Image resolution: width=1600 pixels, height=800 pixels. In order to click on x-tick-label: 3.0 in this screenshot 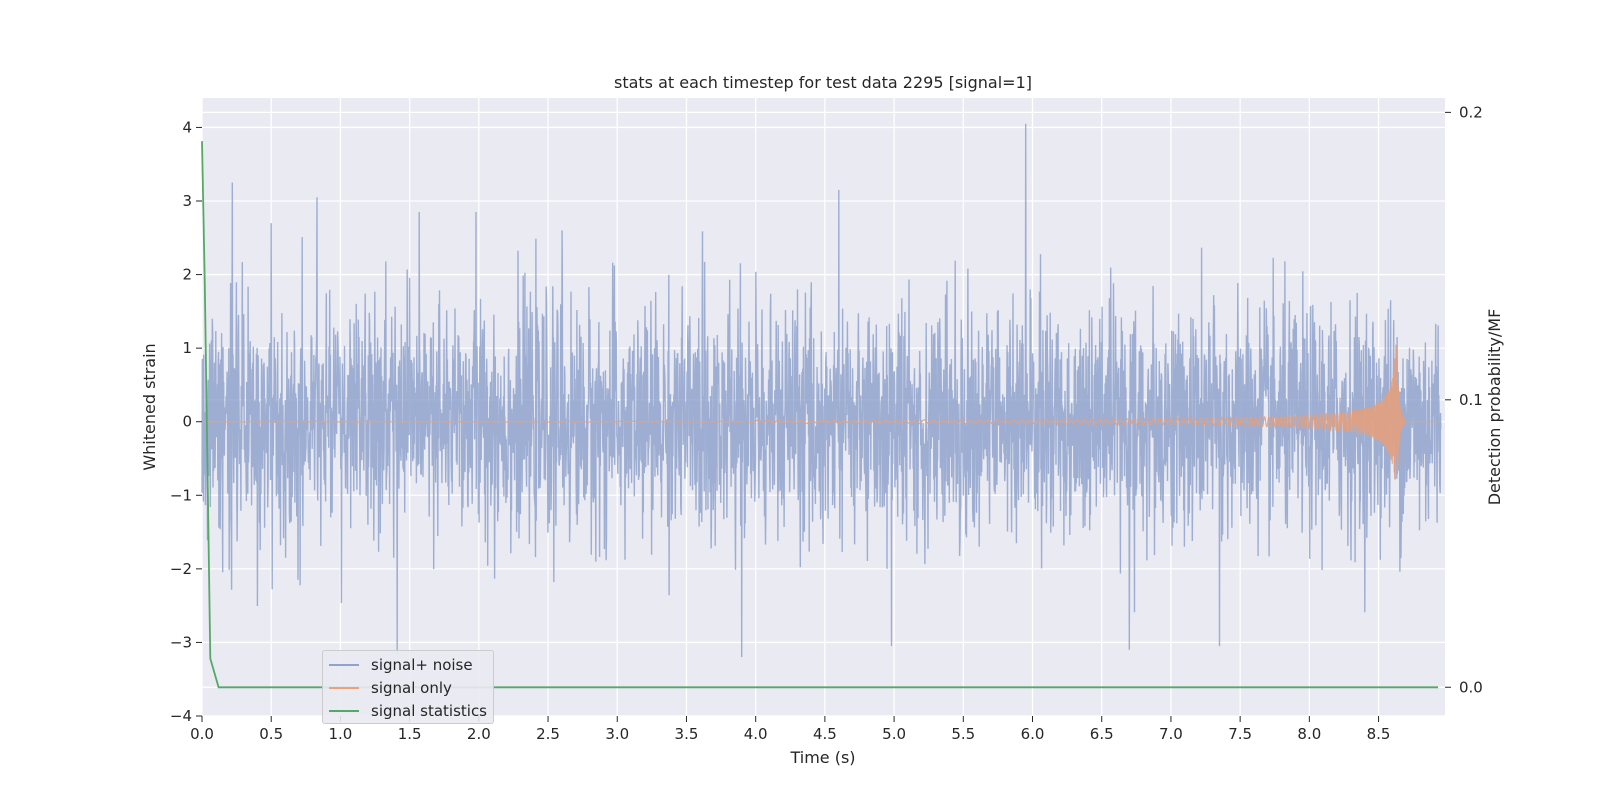, I will do `click(617, 734)`.